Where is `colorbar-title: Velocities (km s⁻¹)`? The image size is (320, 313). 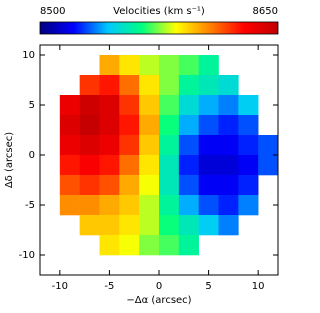
colorbar-title: Velocities (km s⁻¹) is located at coordinates (159, 11).